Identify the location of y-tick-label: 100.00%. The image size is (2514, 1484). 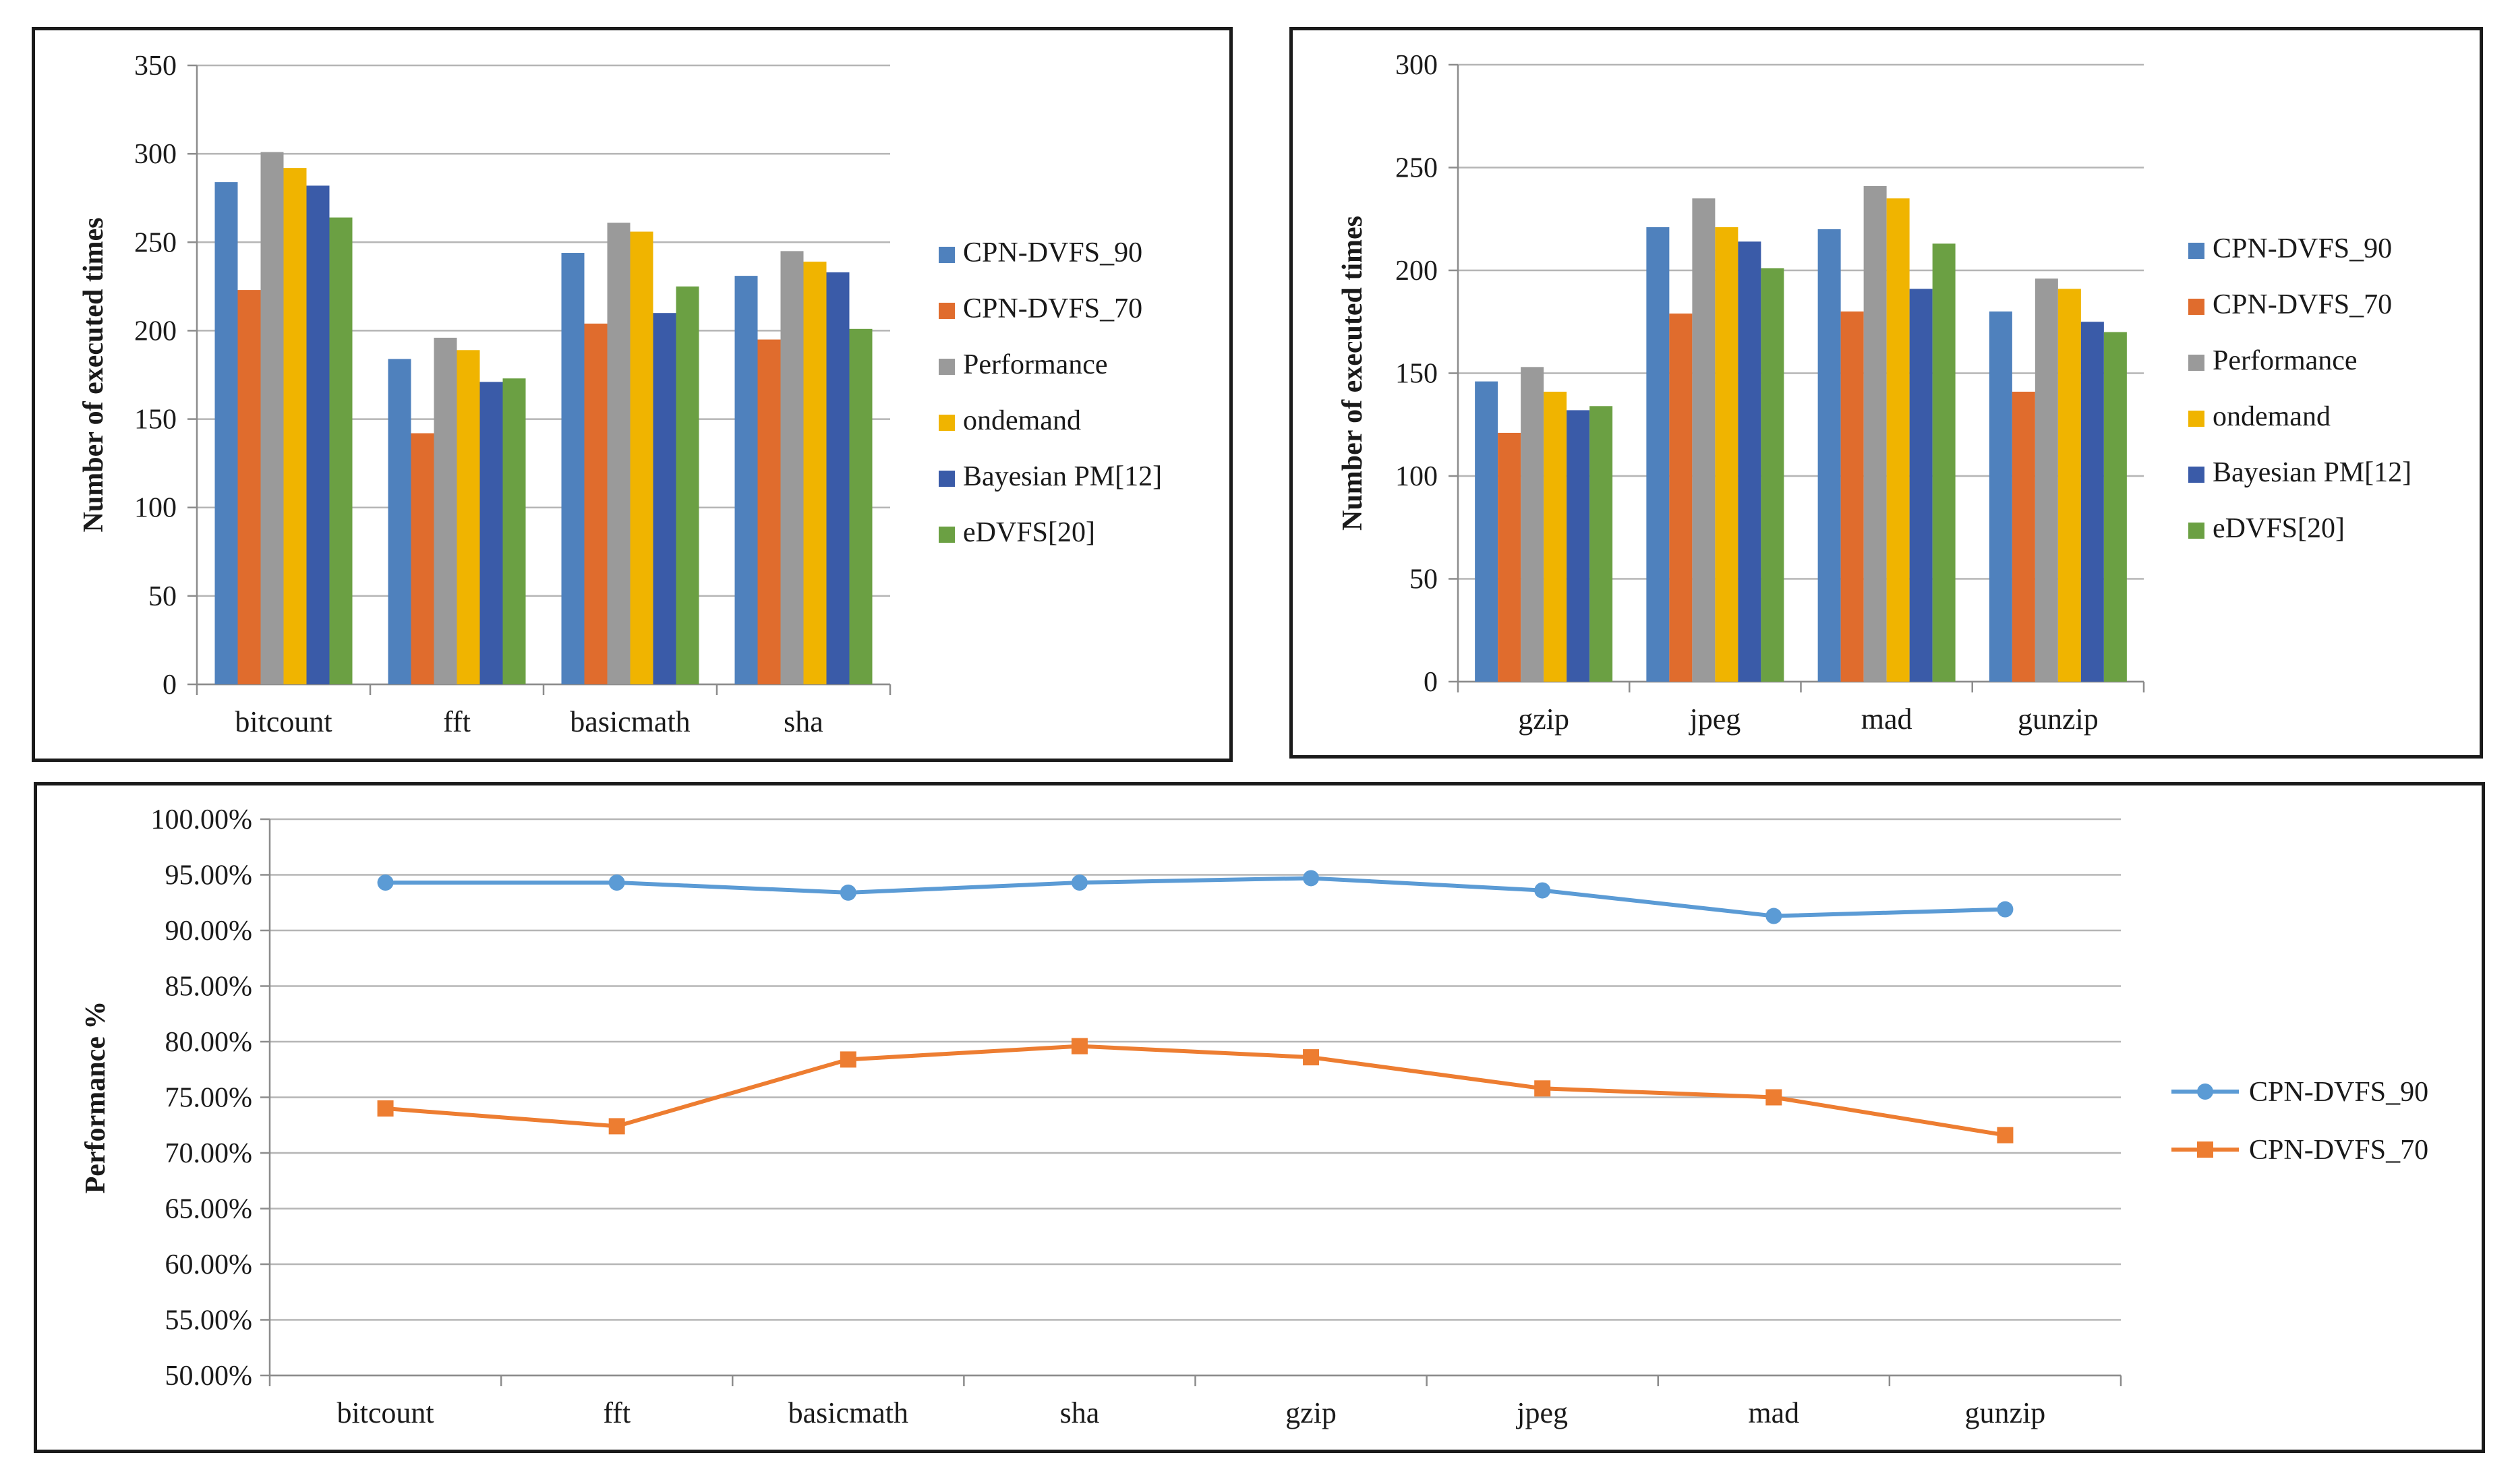
(202, 819).